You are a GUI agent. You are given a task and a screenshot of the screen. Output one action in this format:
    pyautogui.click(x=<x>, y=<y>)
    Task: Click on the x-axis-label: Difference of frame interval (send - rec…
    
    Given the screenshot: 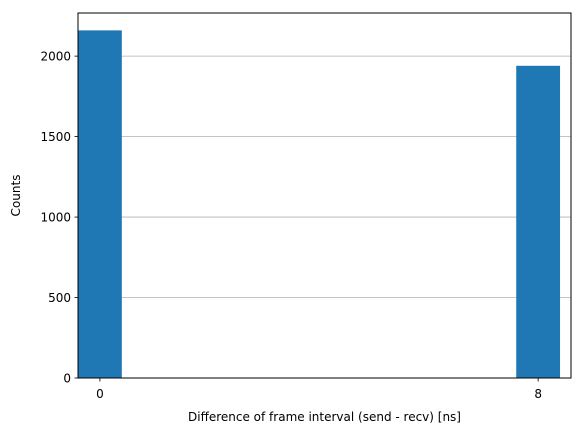 What is the action you would take?
    pyautogui.click(x=324, y=417)
    